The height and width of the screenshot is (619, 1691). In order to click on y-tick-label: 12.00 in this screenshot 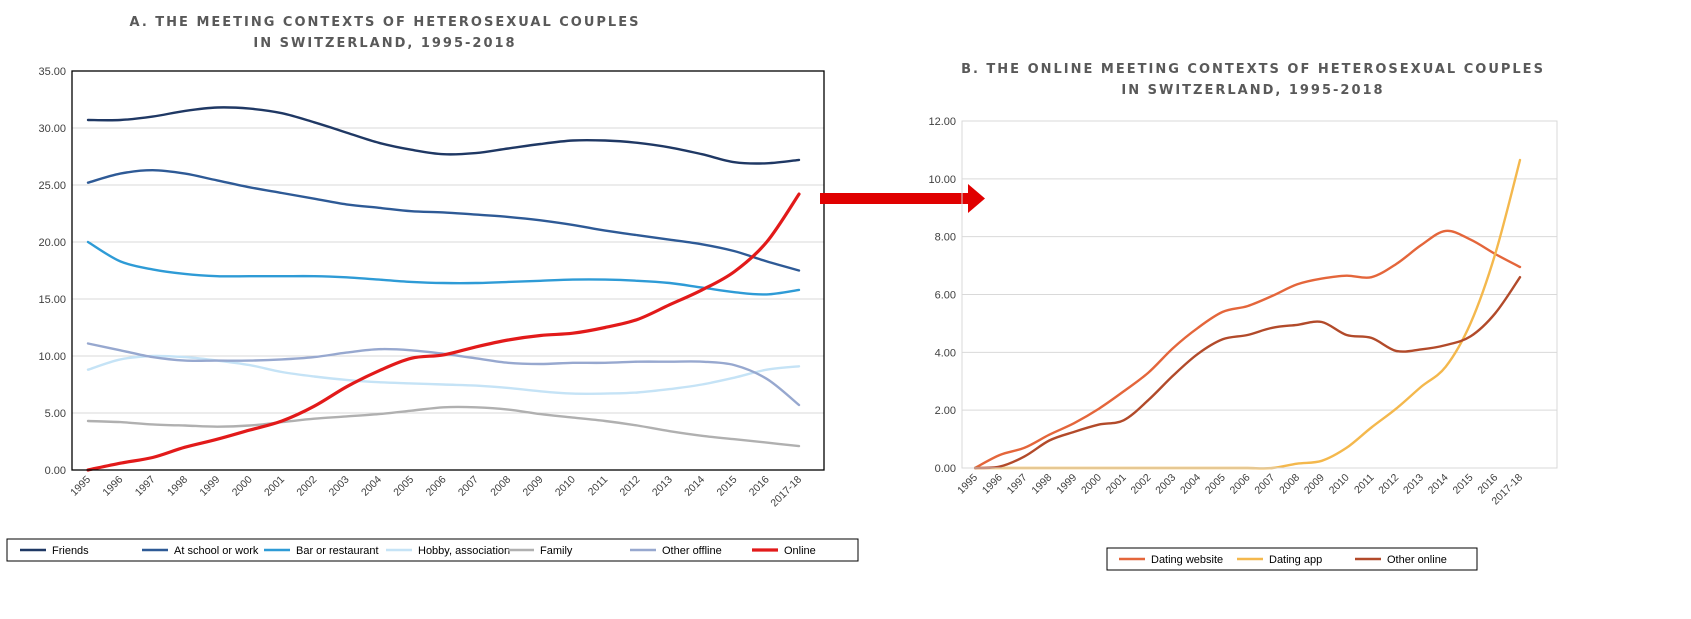, I will do `click(942, 122)`.